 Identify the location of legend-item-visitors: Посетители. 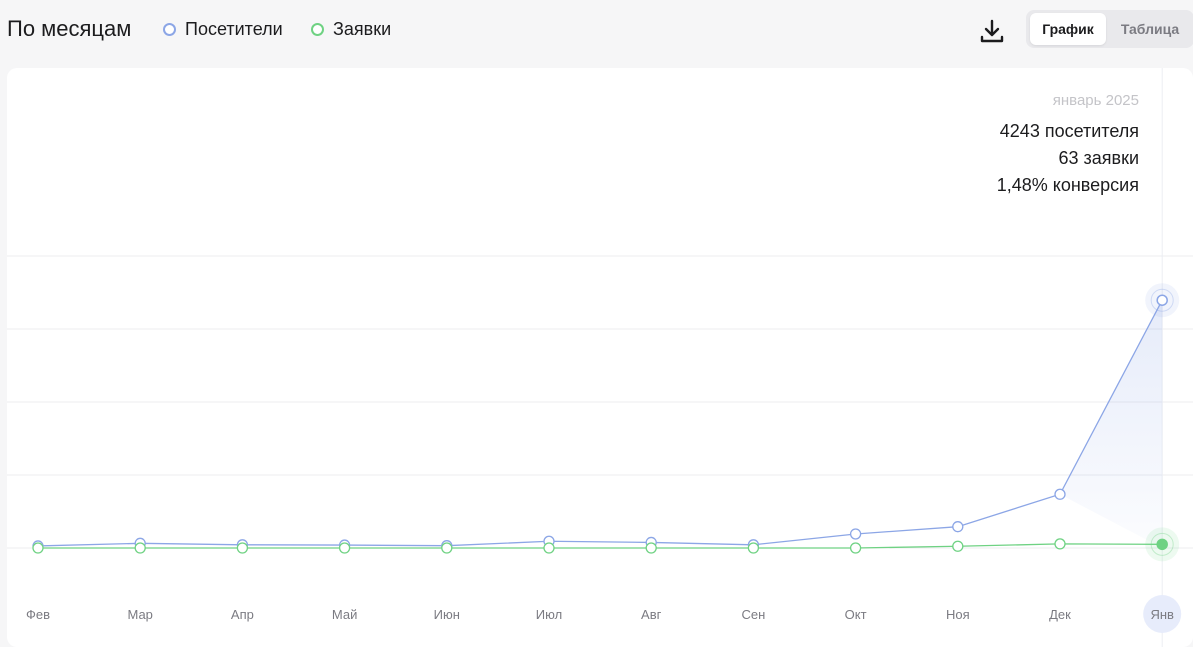
(223, 29).